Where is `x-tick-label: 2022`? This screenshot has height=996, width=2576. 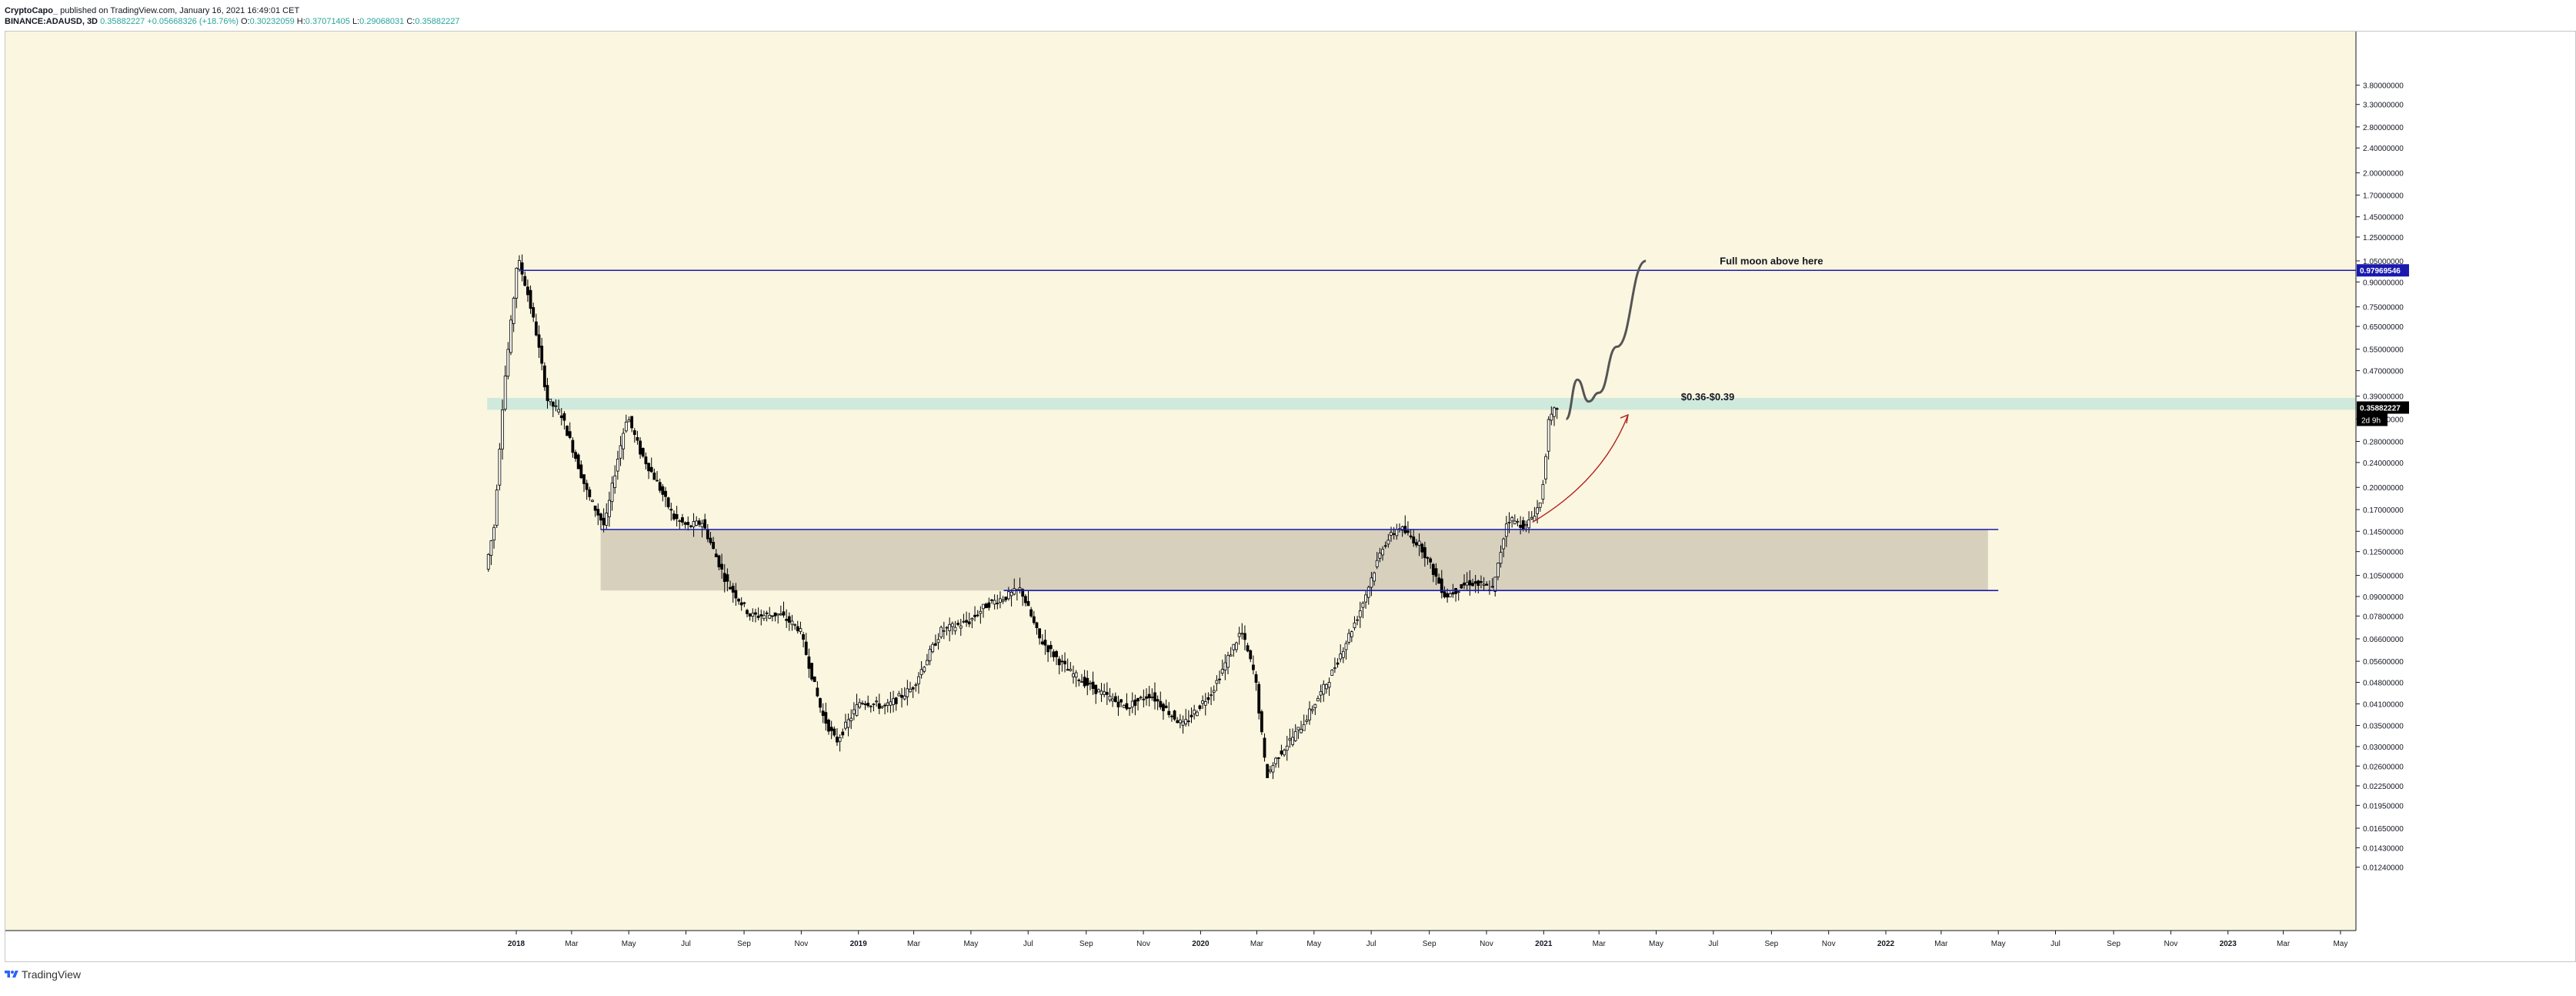
x-tick-label: 2022 is located at coordinates (1886, 944).